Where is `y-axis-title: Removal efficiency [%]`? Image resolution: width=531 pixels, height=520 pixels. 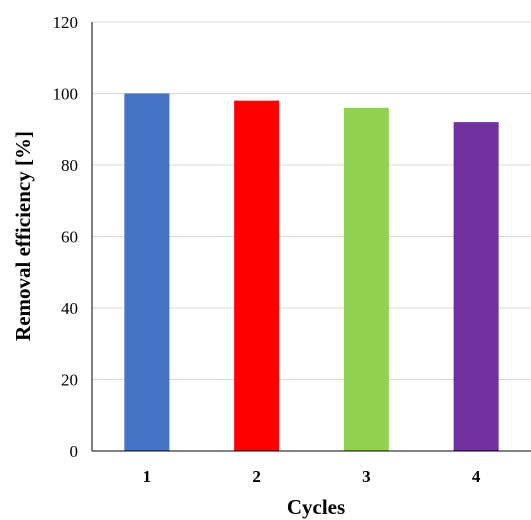 y-axis-title: Removal efficiency [%] is located at coordinates (23, 236).